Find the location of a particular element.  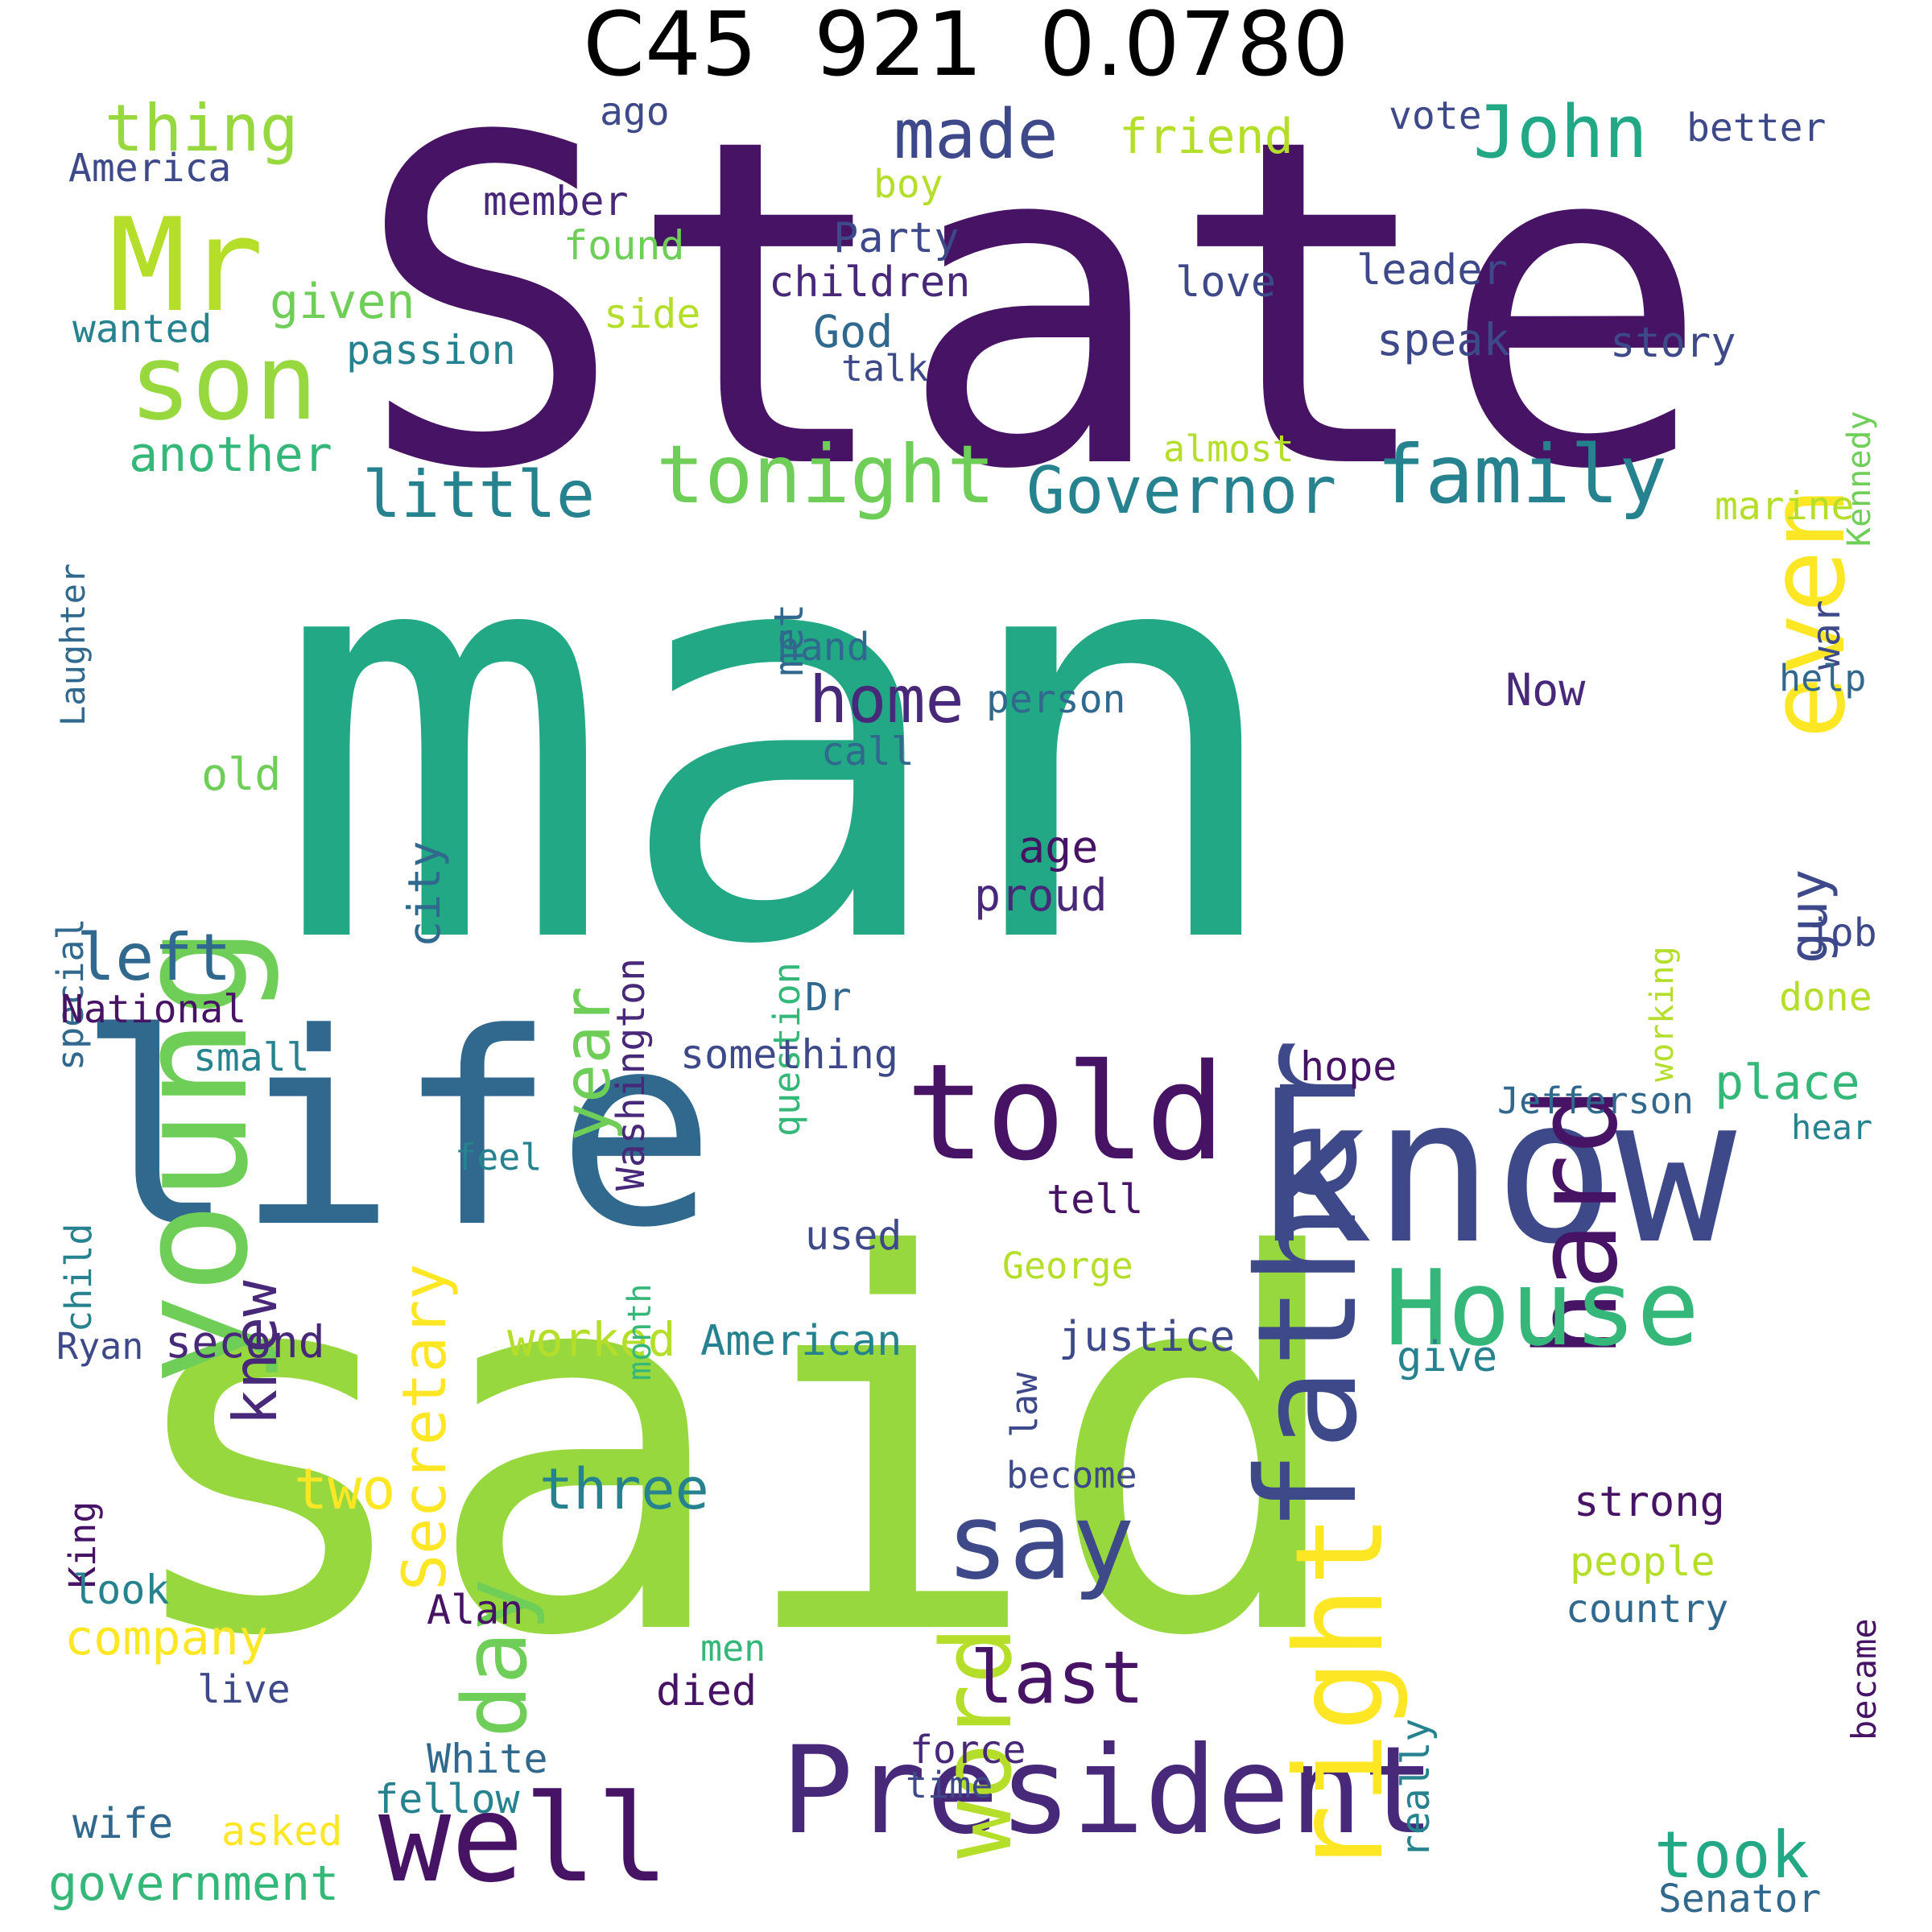

word-time: time is located at coordinates (949, 1785).